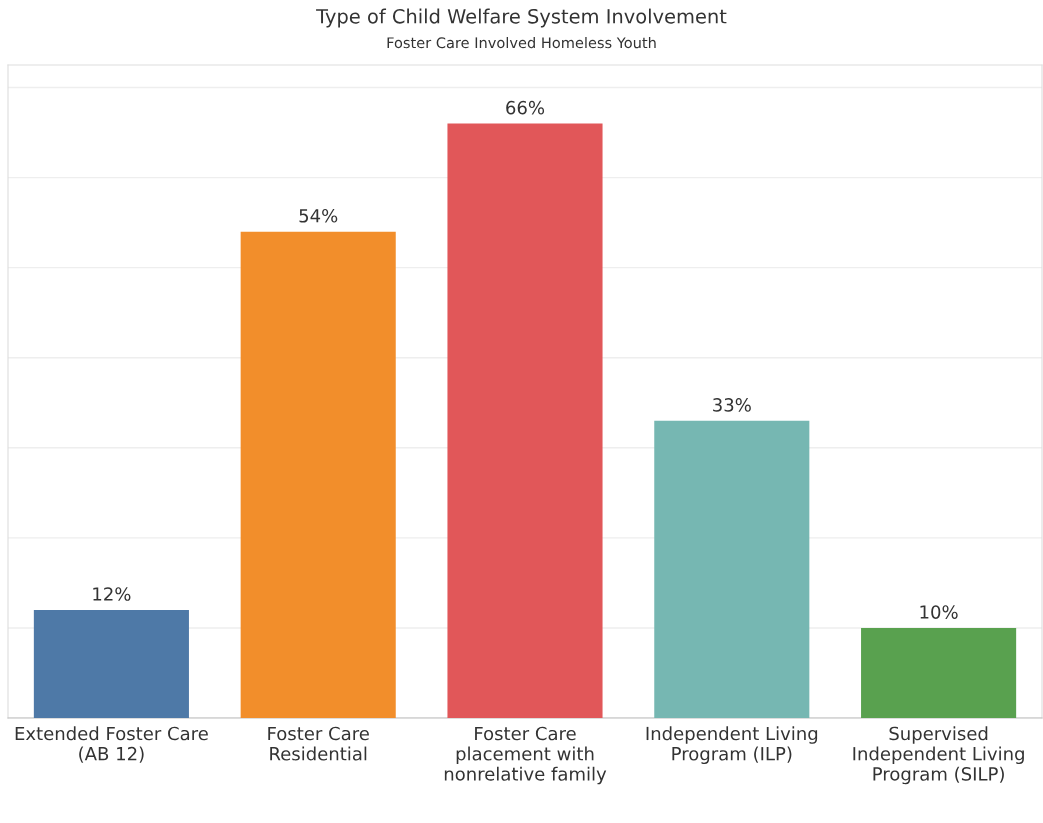 The width and height of the screenshot is (1043, 823). Describe the element at coordinates (525, 107) in the screenshot. I see `data-label: 66%` at that location.